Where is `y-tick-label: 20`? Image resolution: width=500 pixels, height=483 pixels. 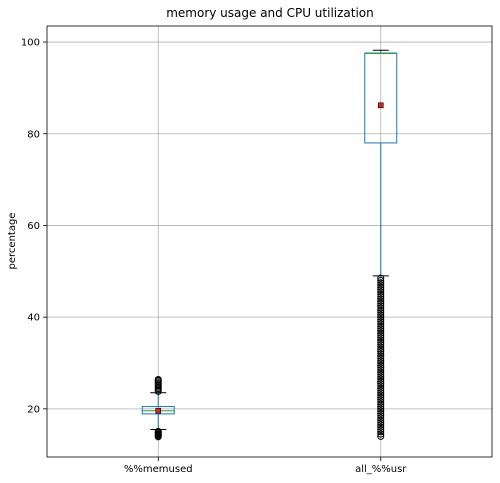 y-tick-label: 20 is located at coordinates (33, 409).